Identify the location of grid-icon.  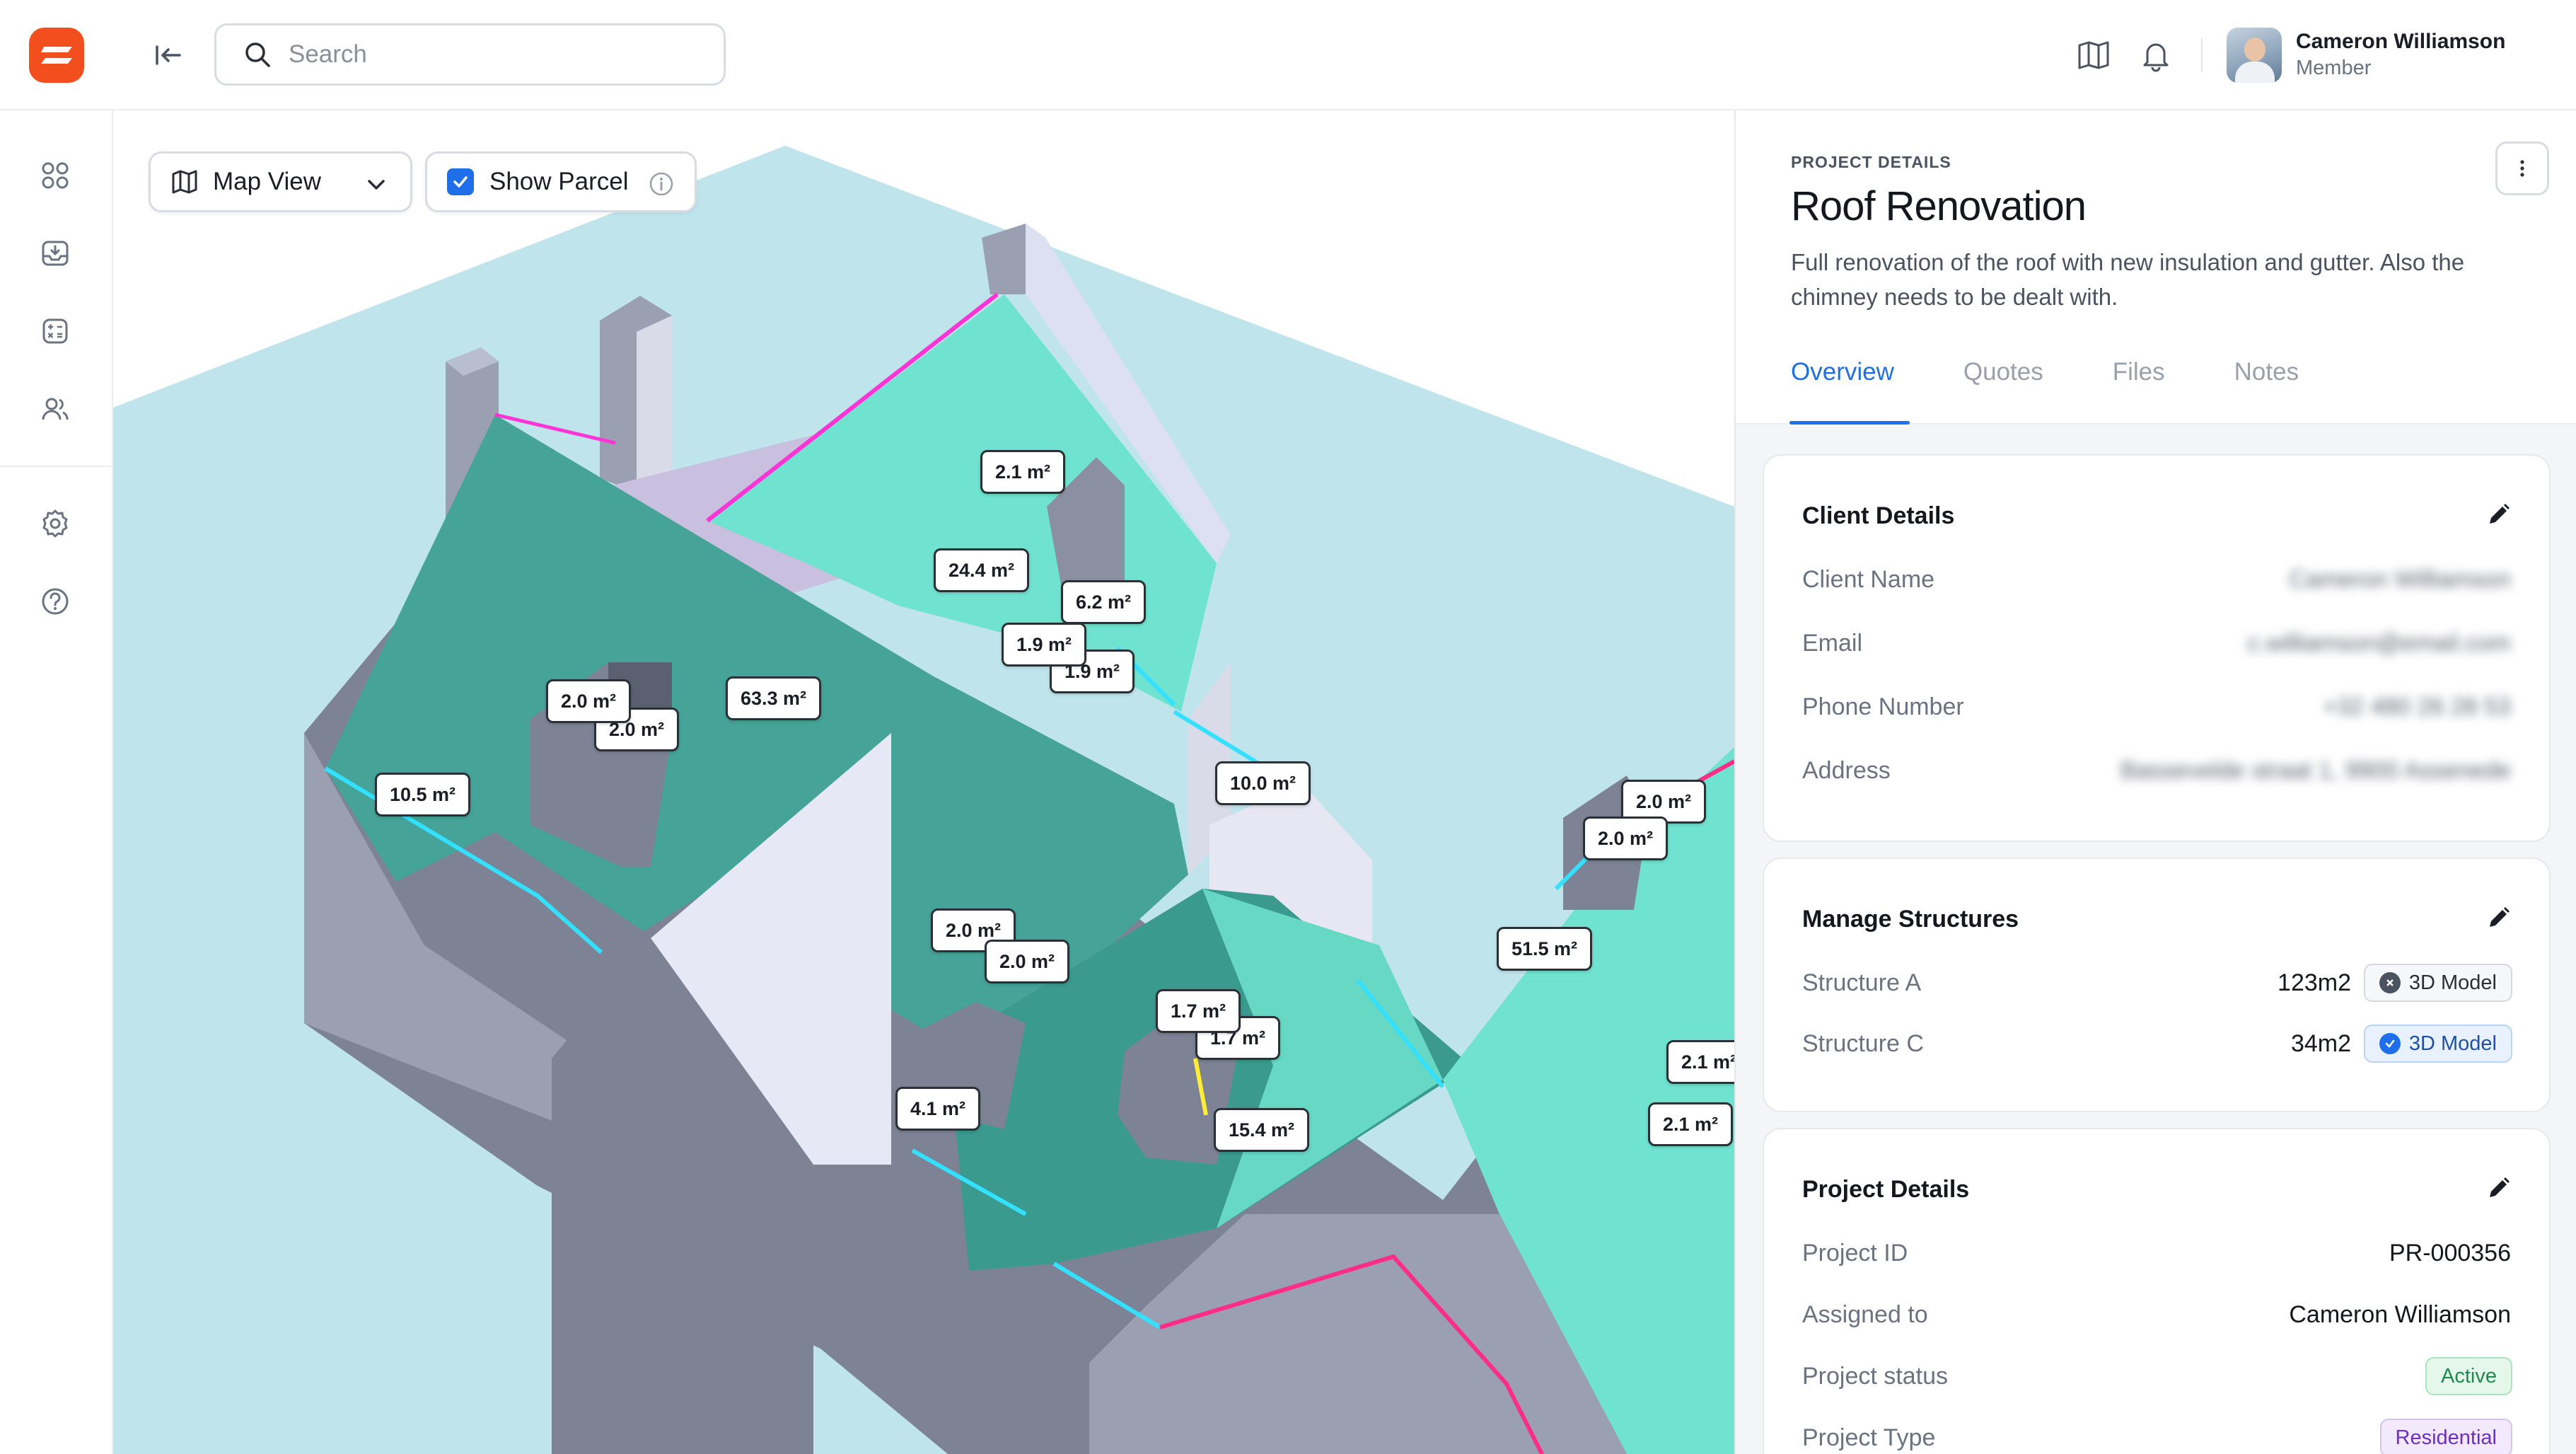
(55, 176).